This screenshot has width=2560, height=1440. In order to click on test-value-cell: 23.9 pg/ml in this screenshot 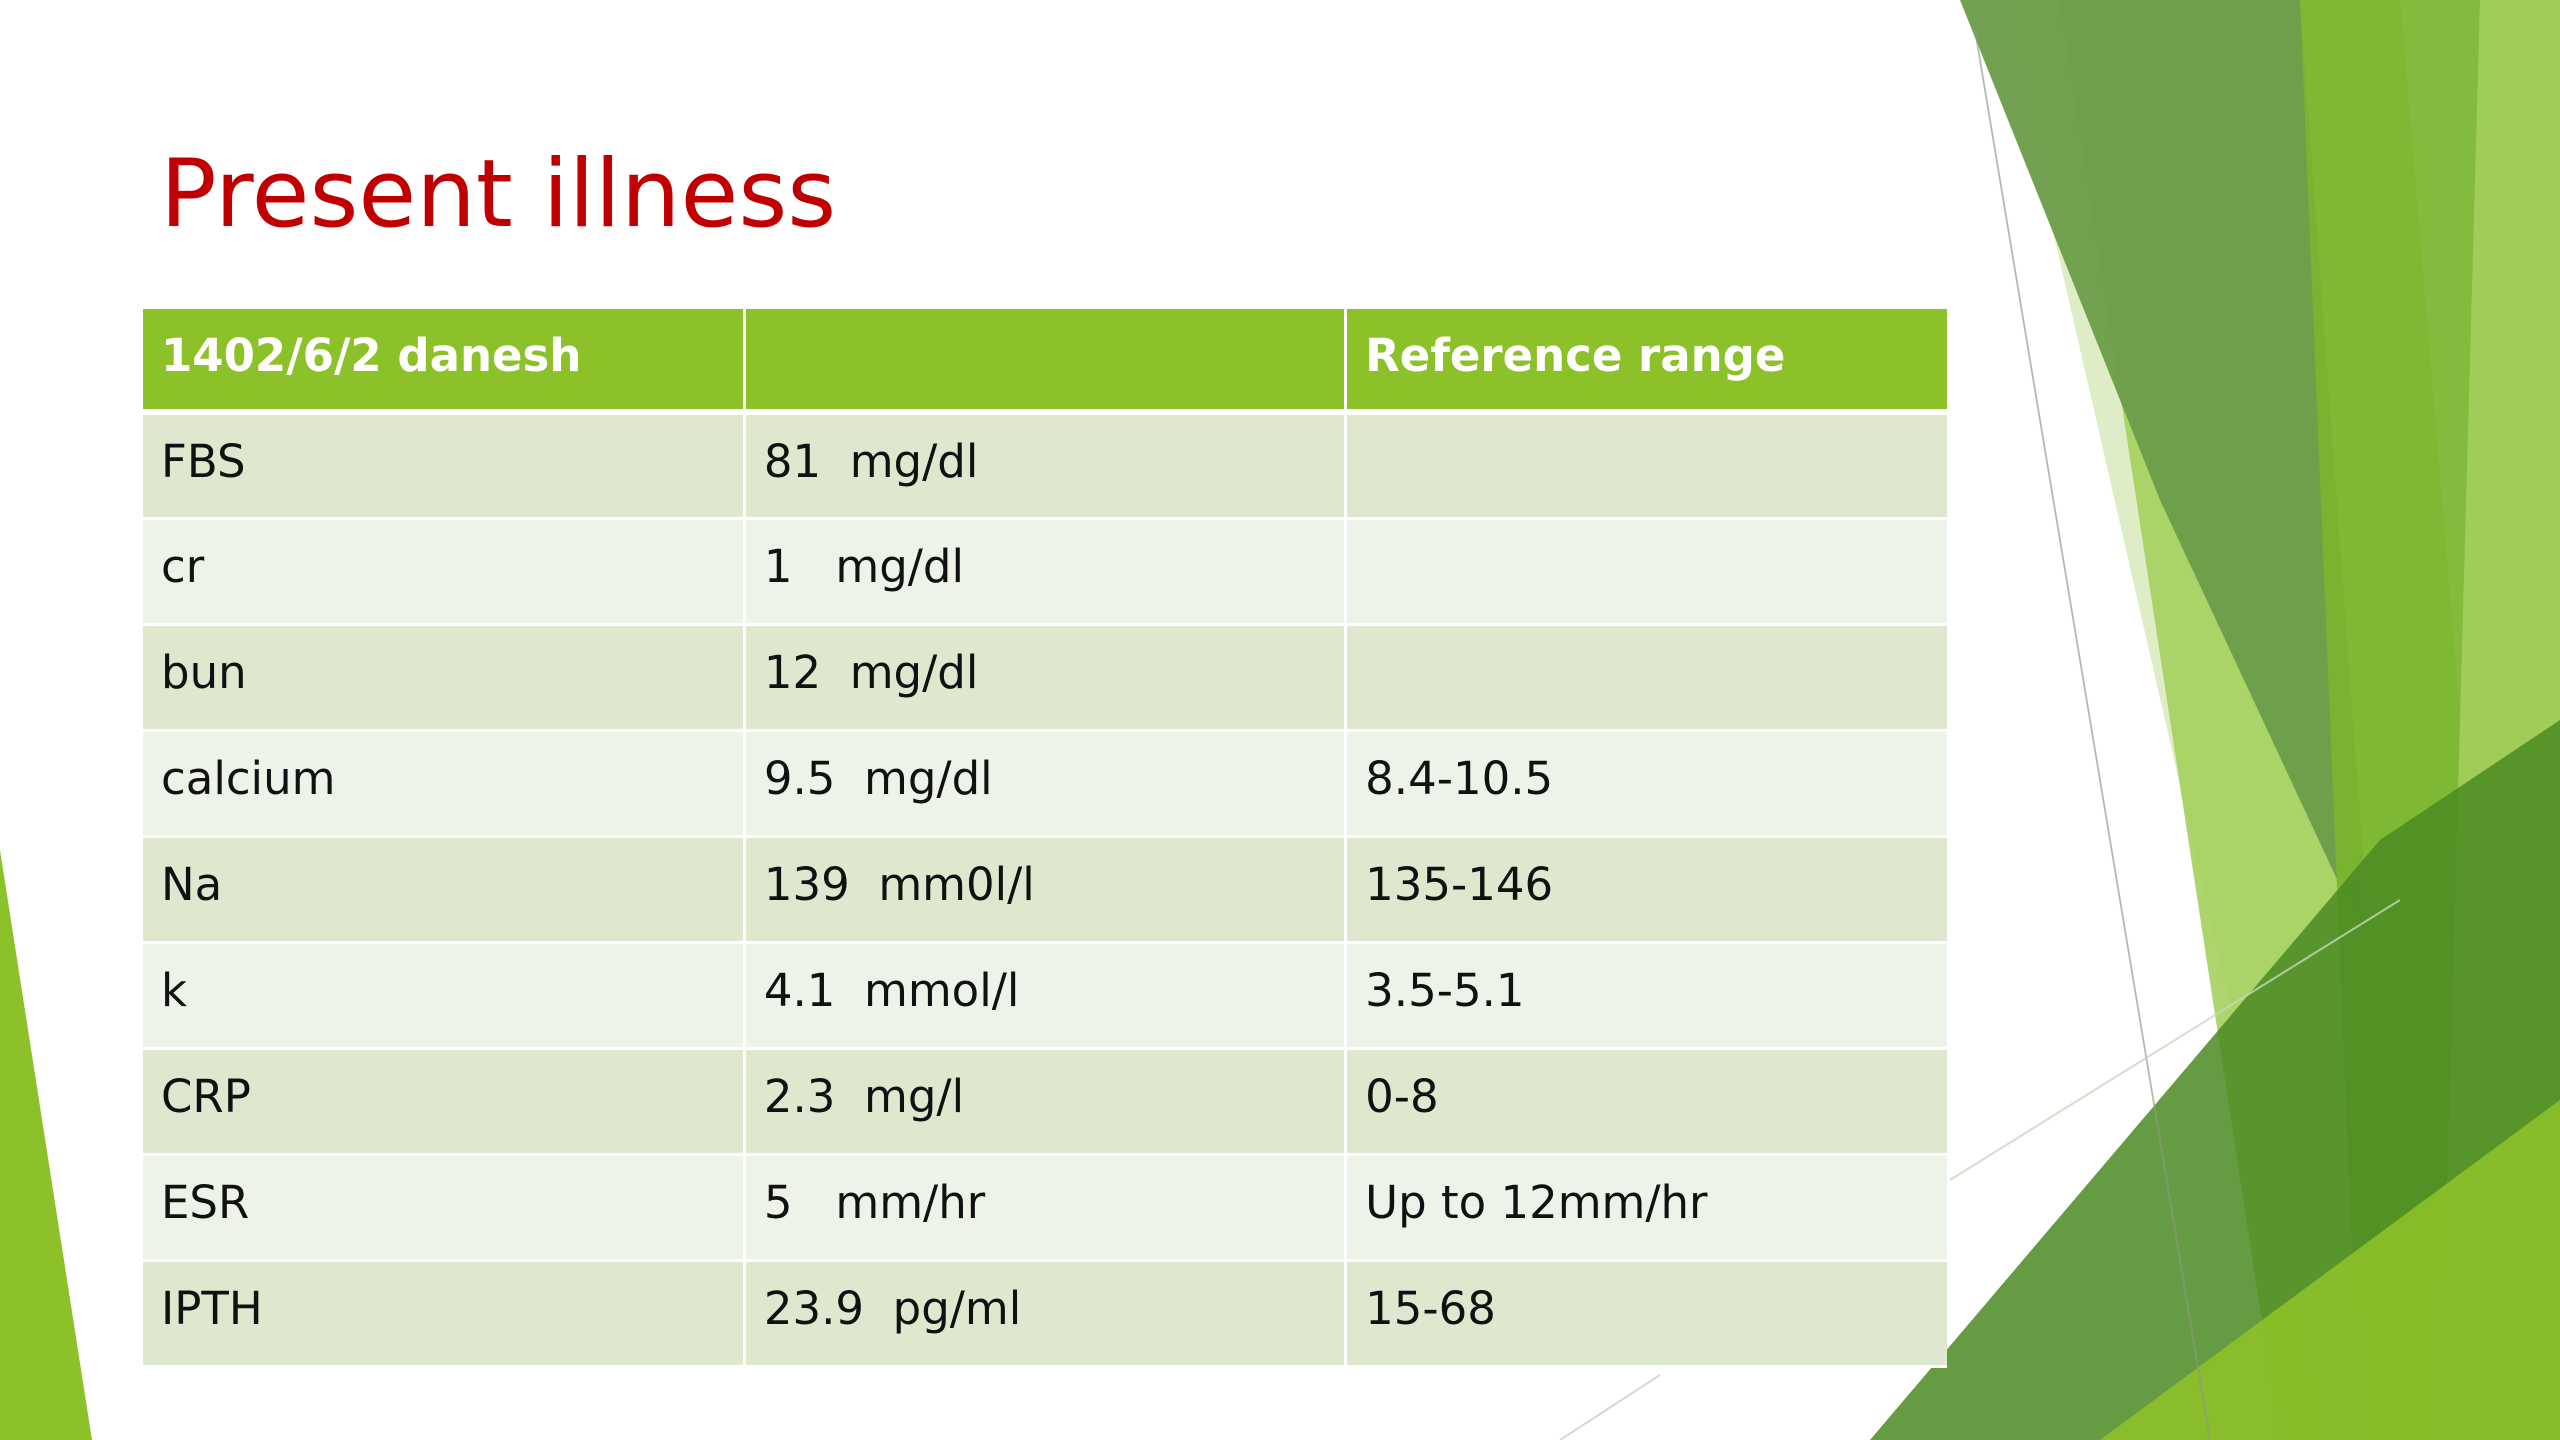, I will do `click(1046, 1314)`.